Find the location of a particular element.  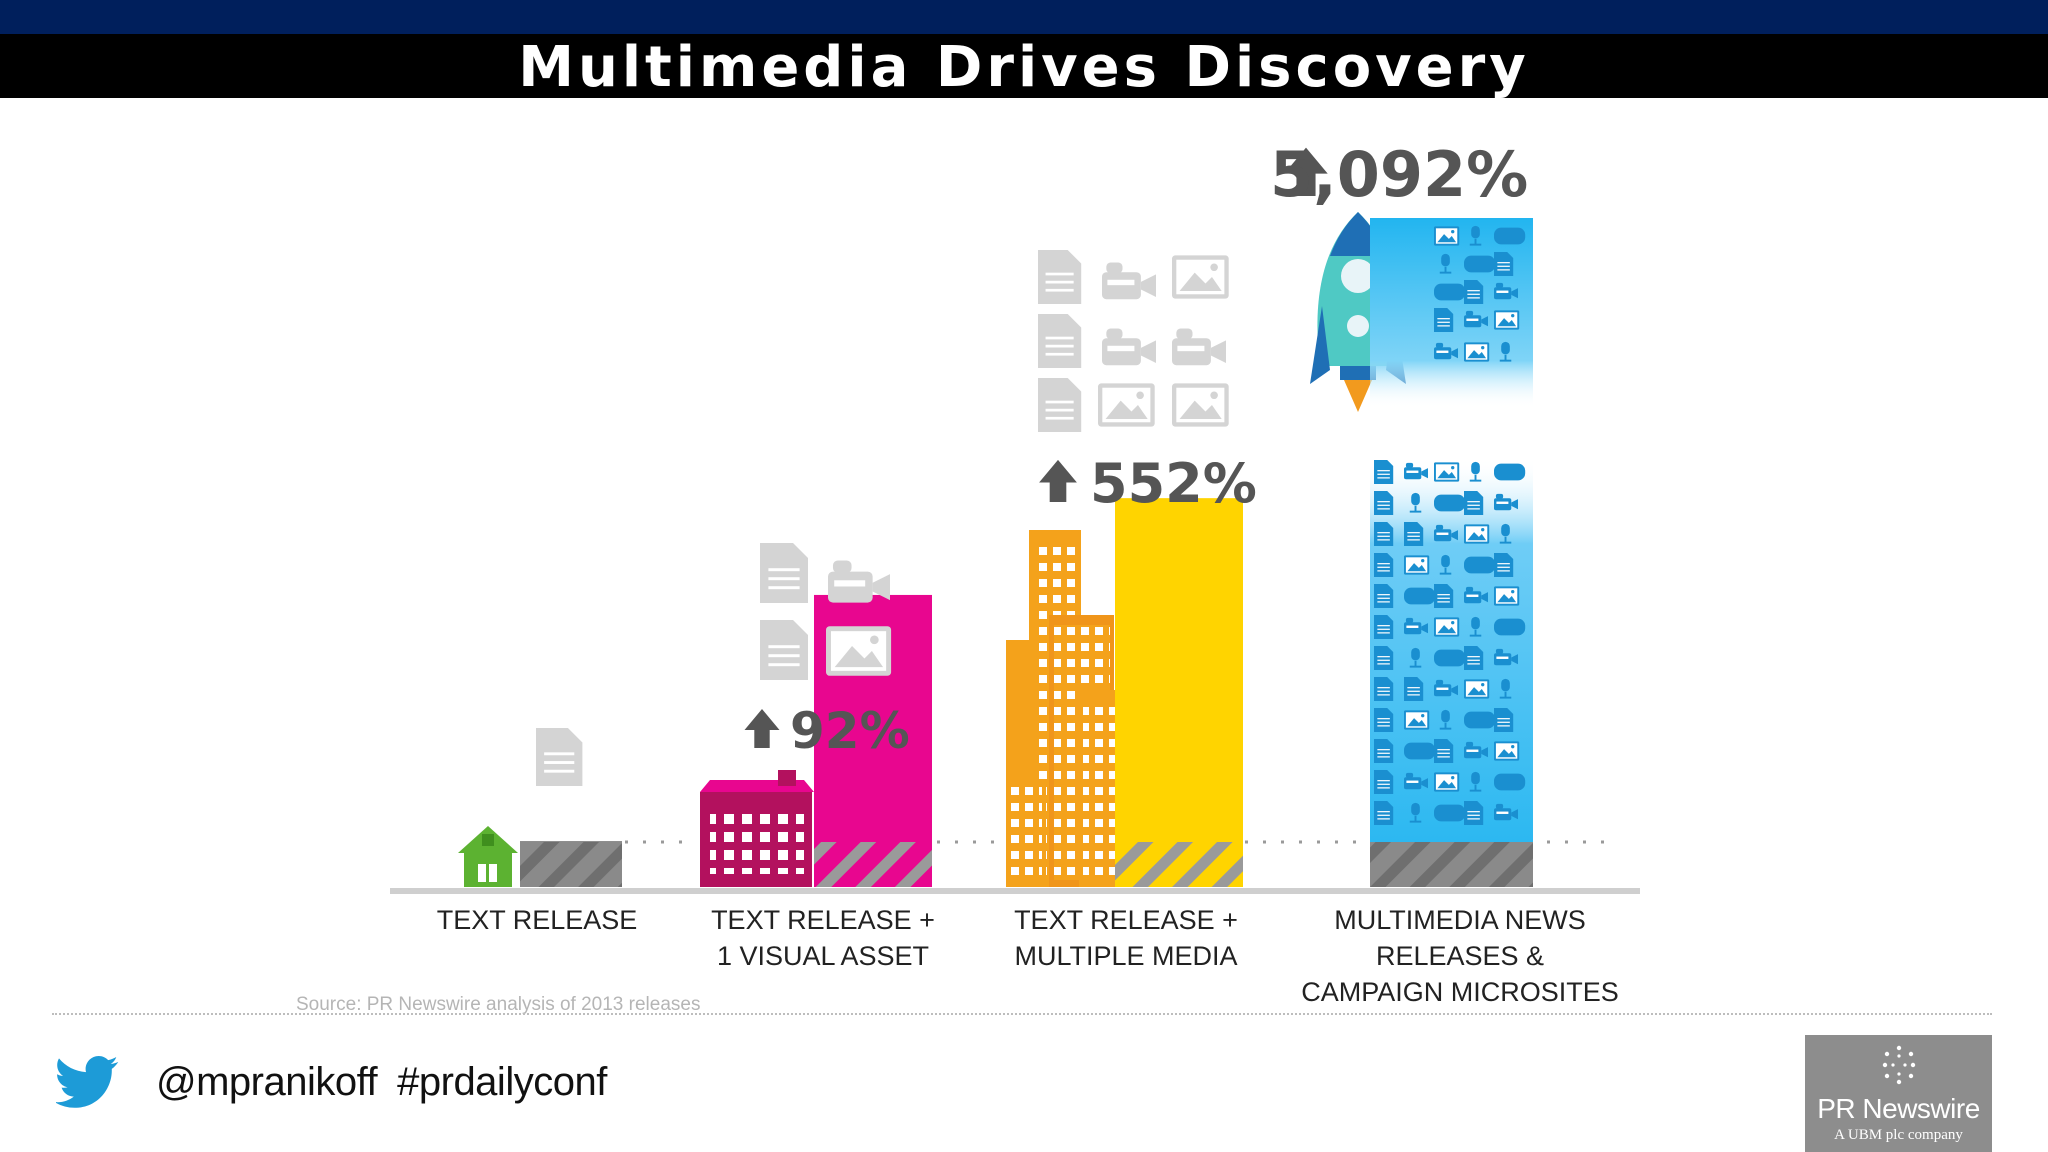

logo-name: PR Newswire is located at coordinates (1898, 1108).